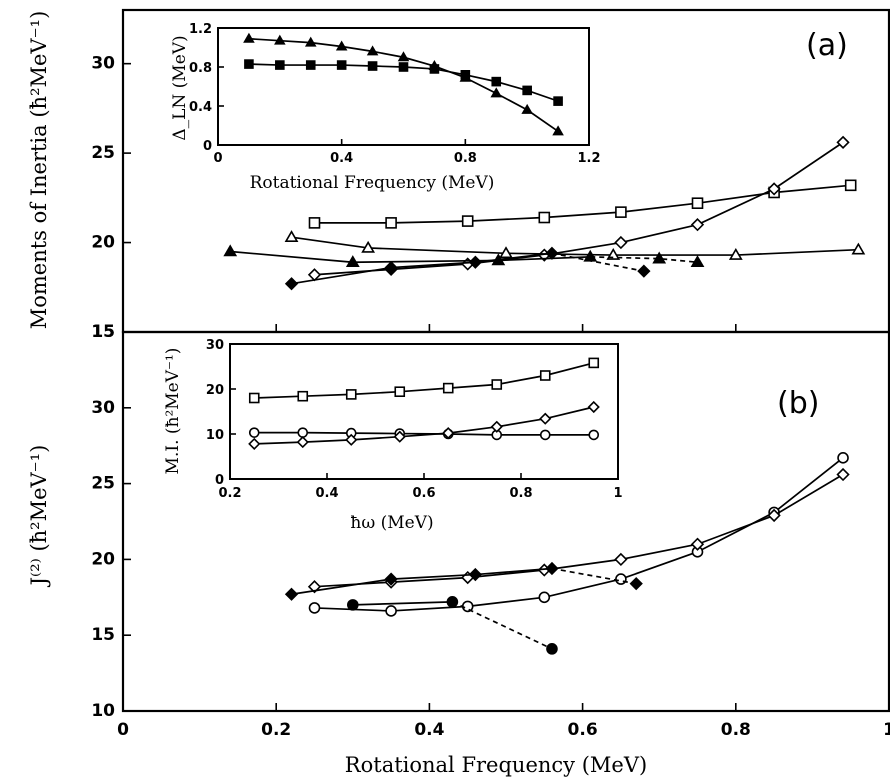  Describe the element at coordinates (103, 64) in the screenshot. I see `panel-a-y-tick-label: 30` at that location.